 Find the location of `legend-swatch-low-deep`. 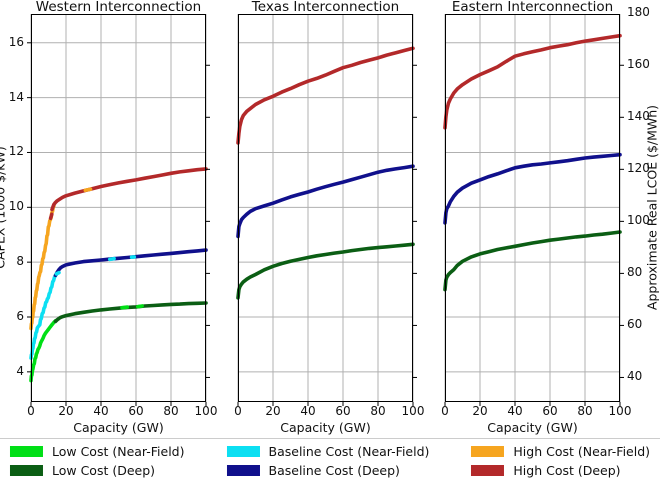

legend-swatch-low-deep is located at coordinates (26, 470).